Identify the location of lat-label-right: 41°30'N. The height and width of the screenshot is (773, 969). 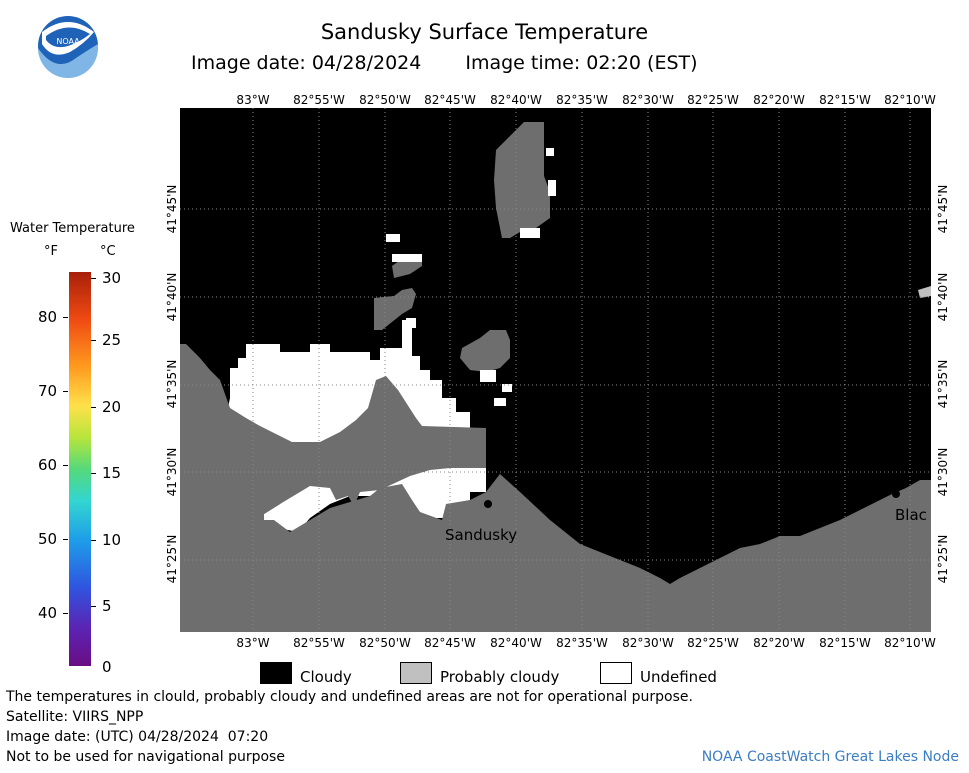
(943, 472).